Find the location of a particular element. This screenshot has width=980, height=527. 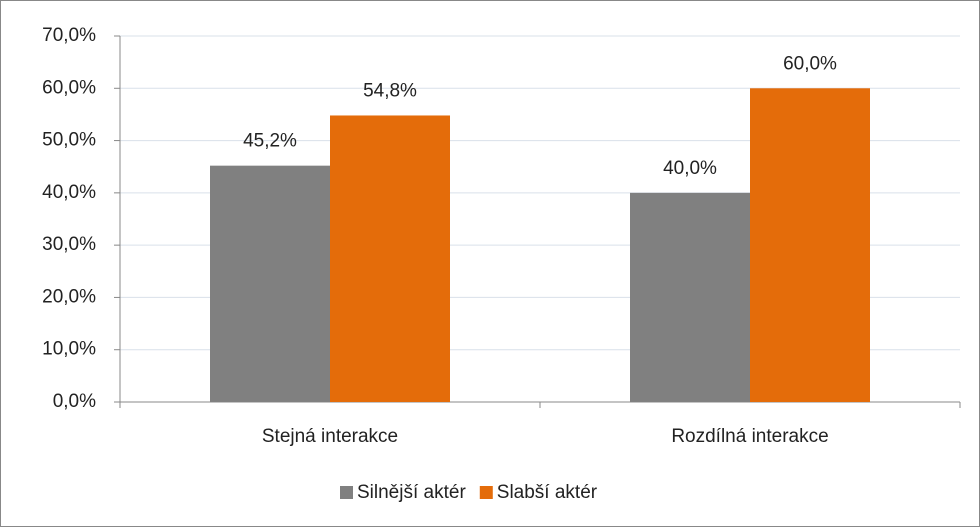

y-tick-label: 10,0% is located at coordinates (69, 349).